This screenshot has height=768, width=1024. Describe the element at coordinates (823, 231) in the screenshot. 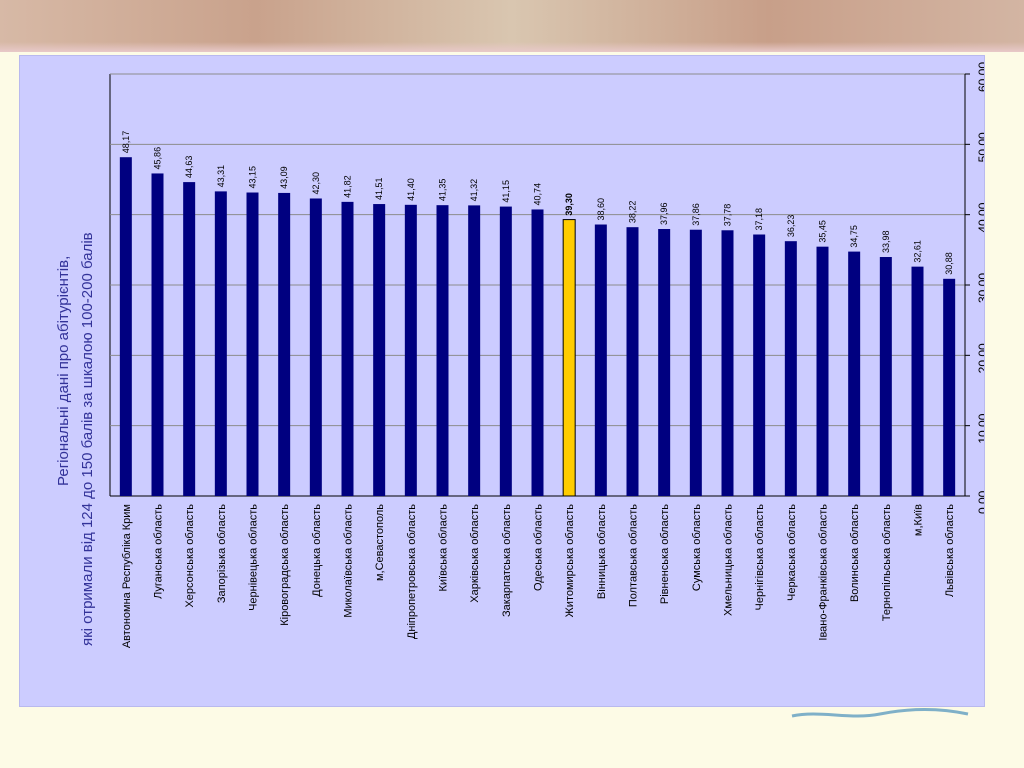

I see `bar-value-label: 35,45` at that location.